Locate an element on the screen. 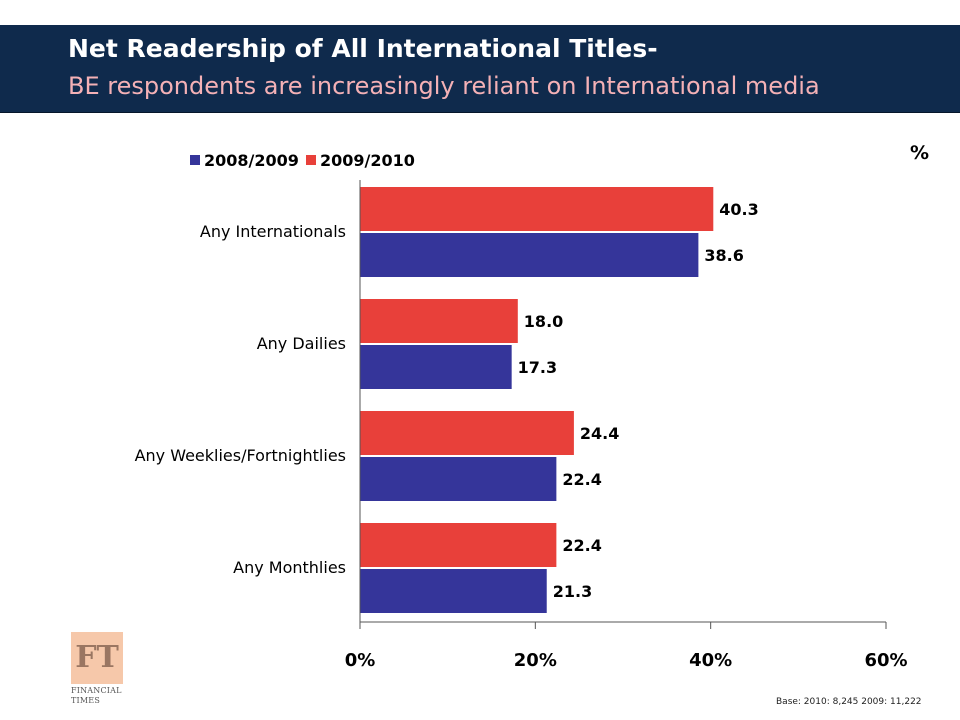 This screenshot has height=720, width=960. ft-logo: FT is located at coordinates (97, 658).